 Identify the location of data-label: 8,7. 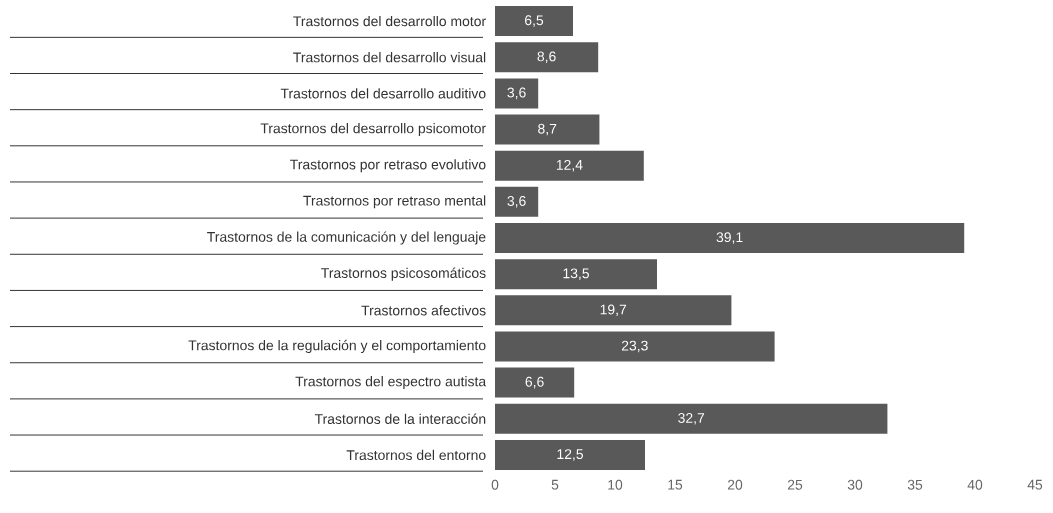
(547, 129).